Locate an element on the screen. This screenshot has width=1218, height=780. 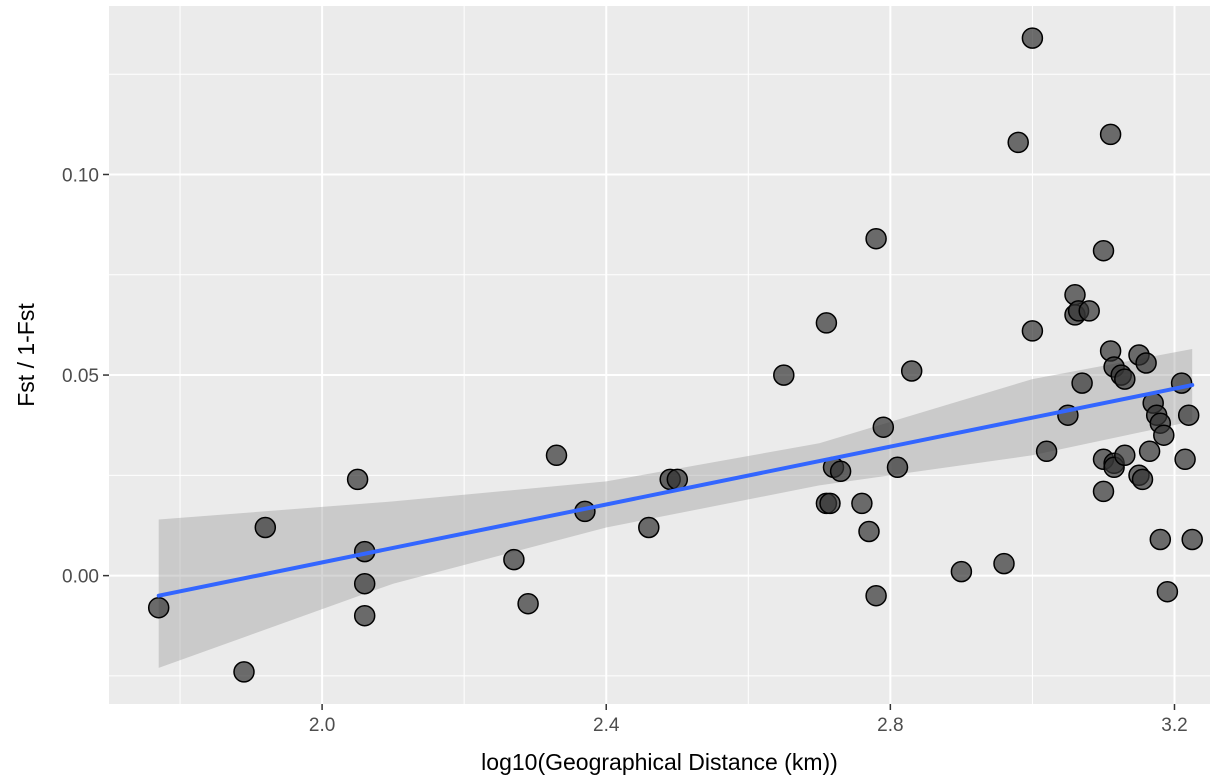
y-axis-title: Fst / 1-Fst is located at coordinates (26, 355).